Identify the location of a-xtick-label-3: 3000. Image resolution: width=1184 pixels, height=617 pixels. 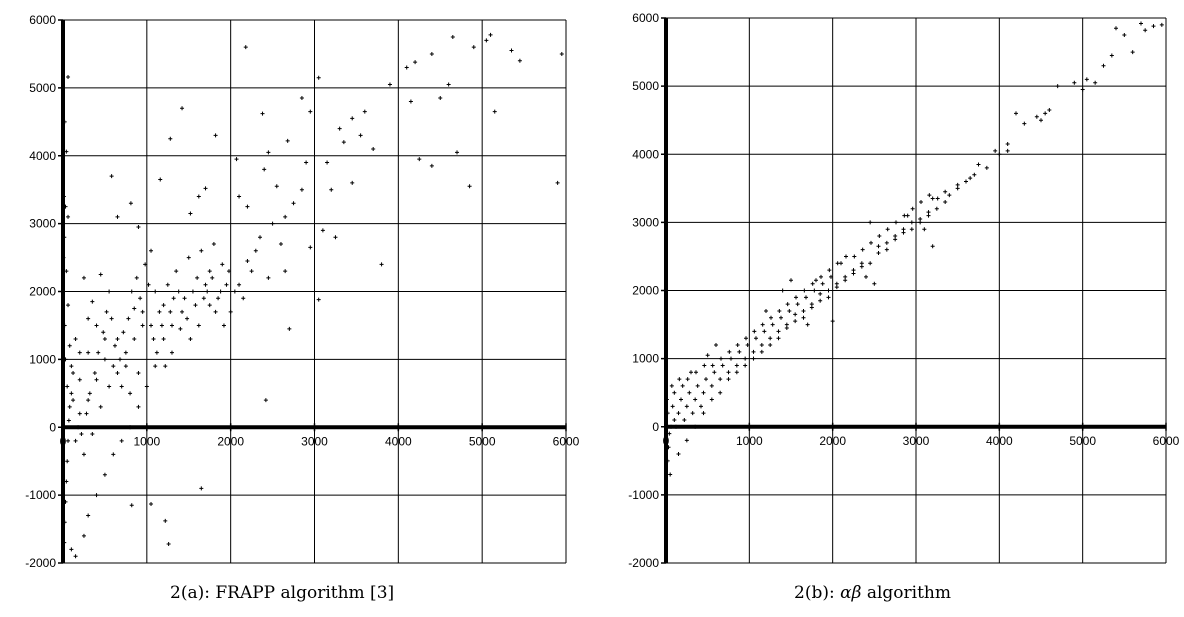
(314, 441).